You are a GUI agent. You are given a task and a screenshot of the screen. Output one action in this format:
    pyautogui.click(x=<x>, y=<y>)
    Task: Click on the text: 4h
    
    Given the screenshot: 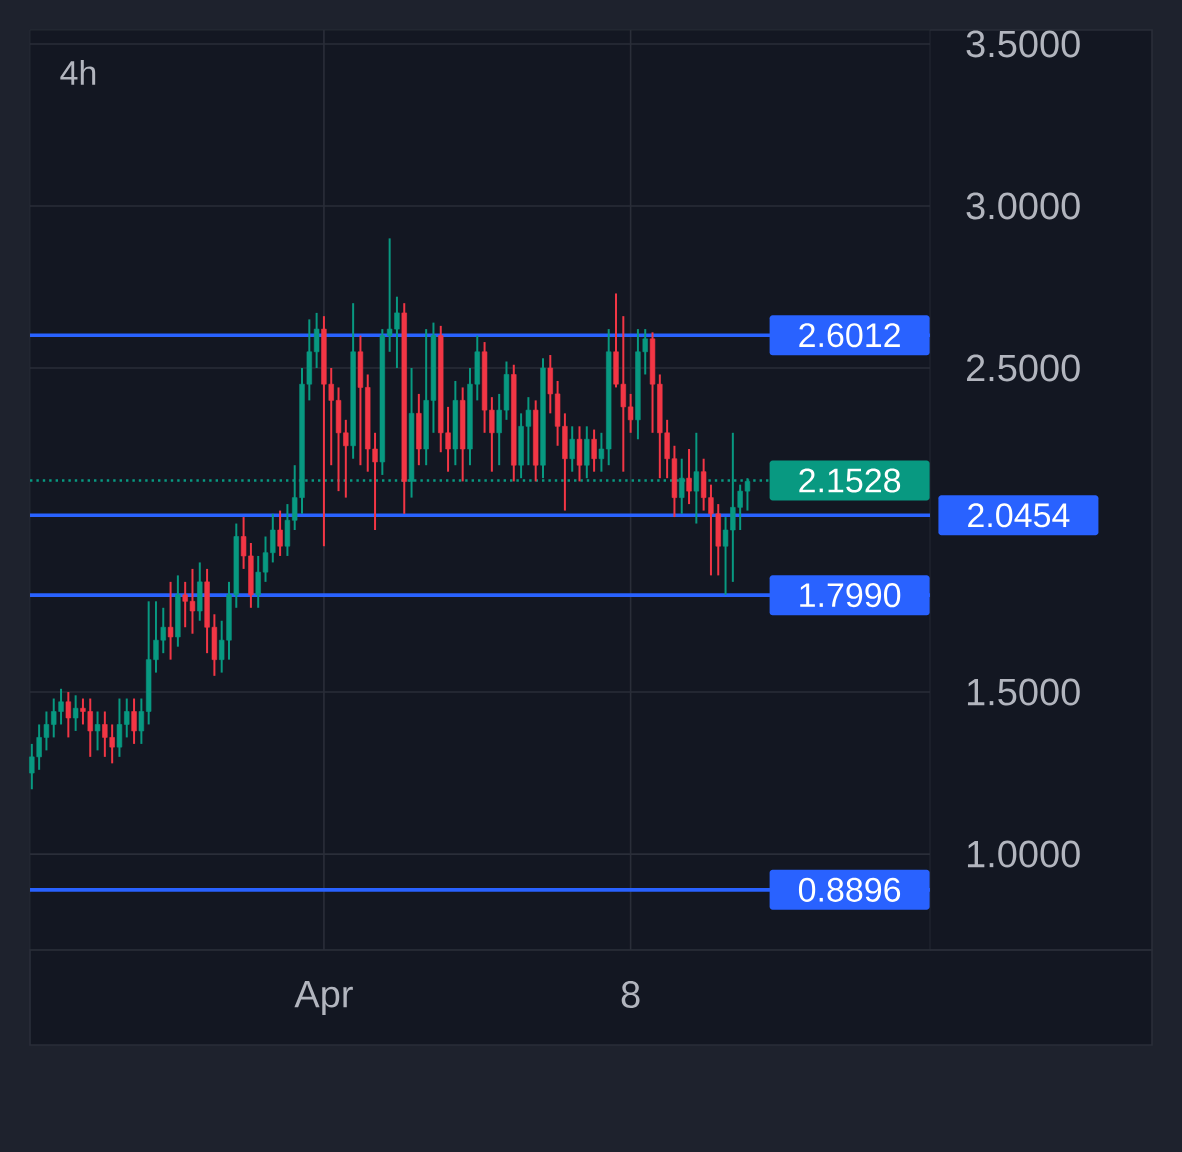 What is the action you would take?
    pyautogui.click(x=78, y=72)
    